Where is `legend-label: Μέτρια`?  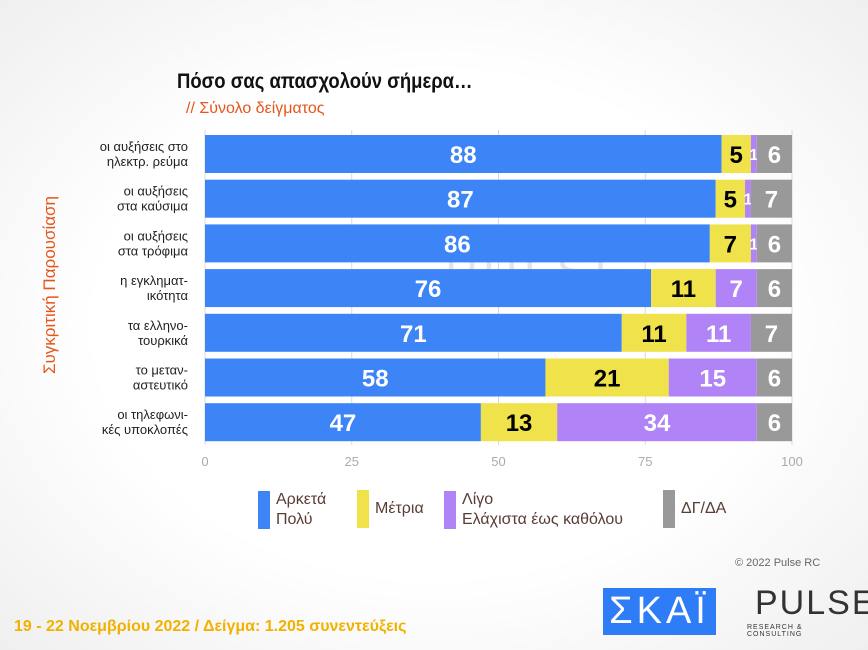 legend-label: Μέτρια is located at coordinates (399, 508).